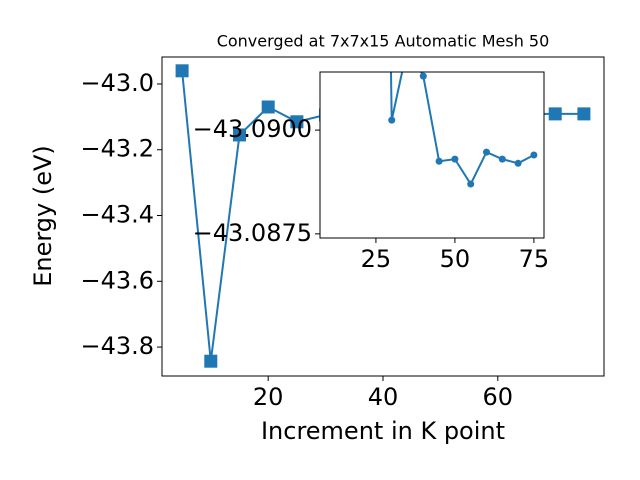 This screenshot has width=640, height=480. I want to click on y-tick-label: −43.6, so click(117, 280).